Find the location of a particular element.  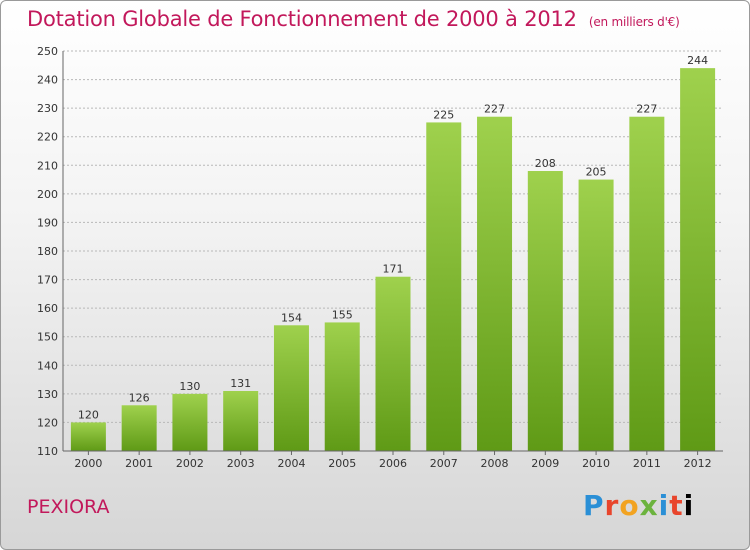

y-tick-label: 110 is located at coordinates (47, 451).